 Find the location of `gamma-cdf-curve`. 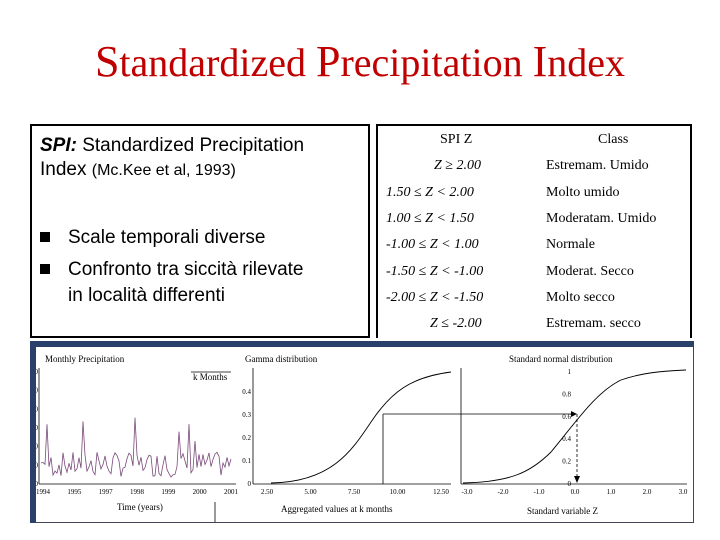

gamma-cdf-curve is located at coordinates (361, 427).